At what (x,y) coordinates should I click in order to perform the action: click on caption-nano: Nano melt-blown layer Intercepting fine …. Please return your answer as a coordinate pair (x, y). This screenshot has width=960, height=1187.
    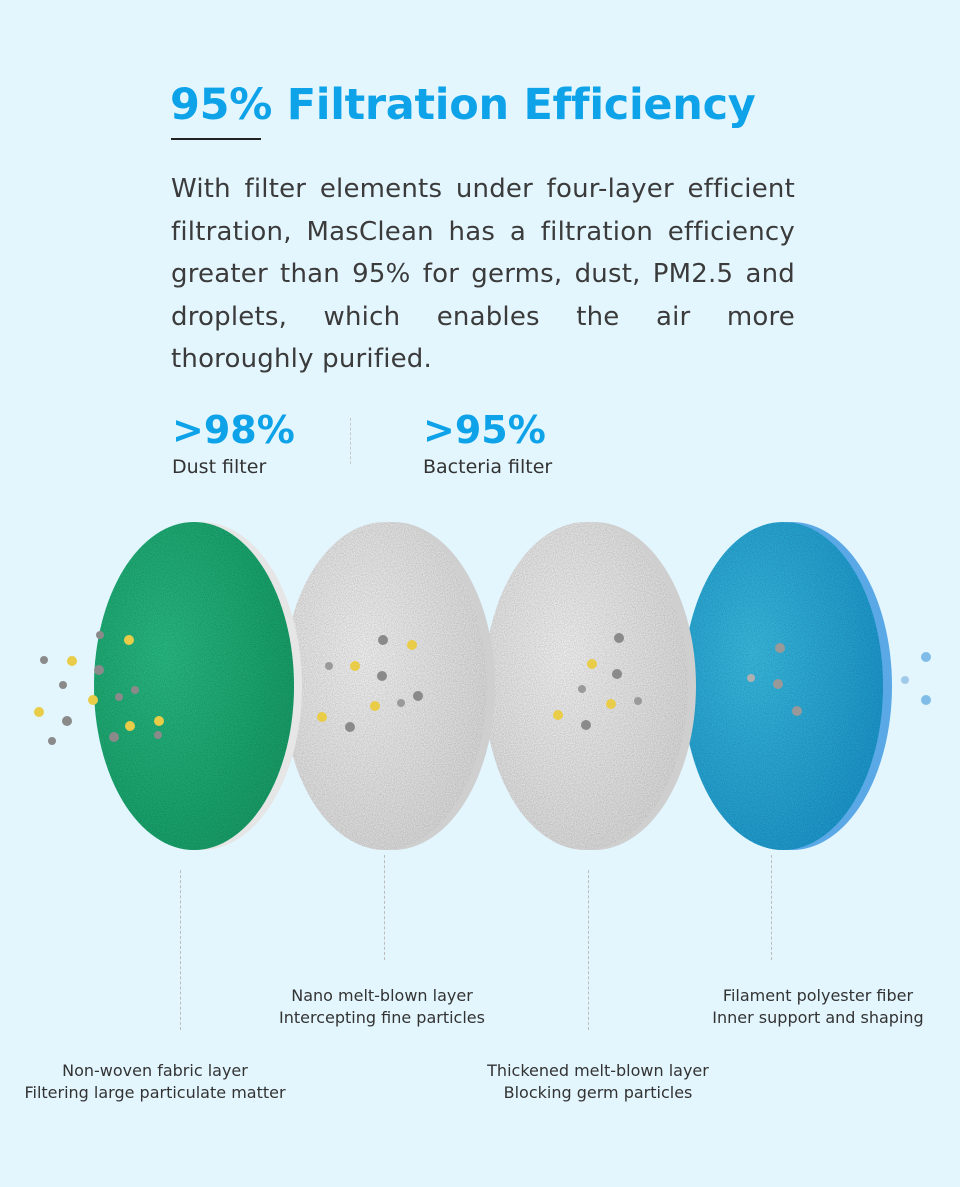
    Looking at the image, I should click on (382, 1006).